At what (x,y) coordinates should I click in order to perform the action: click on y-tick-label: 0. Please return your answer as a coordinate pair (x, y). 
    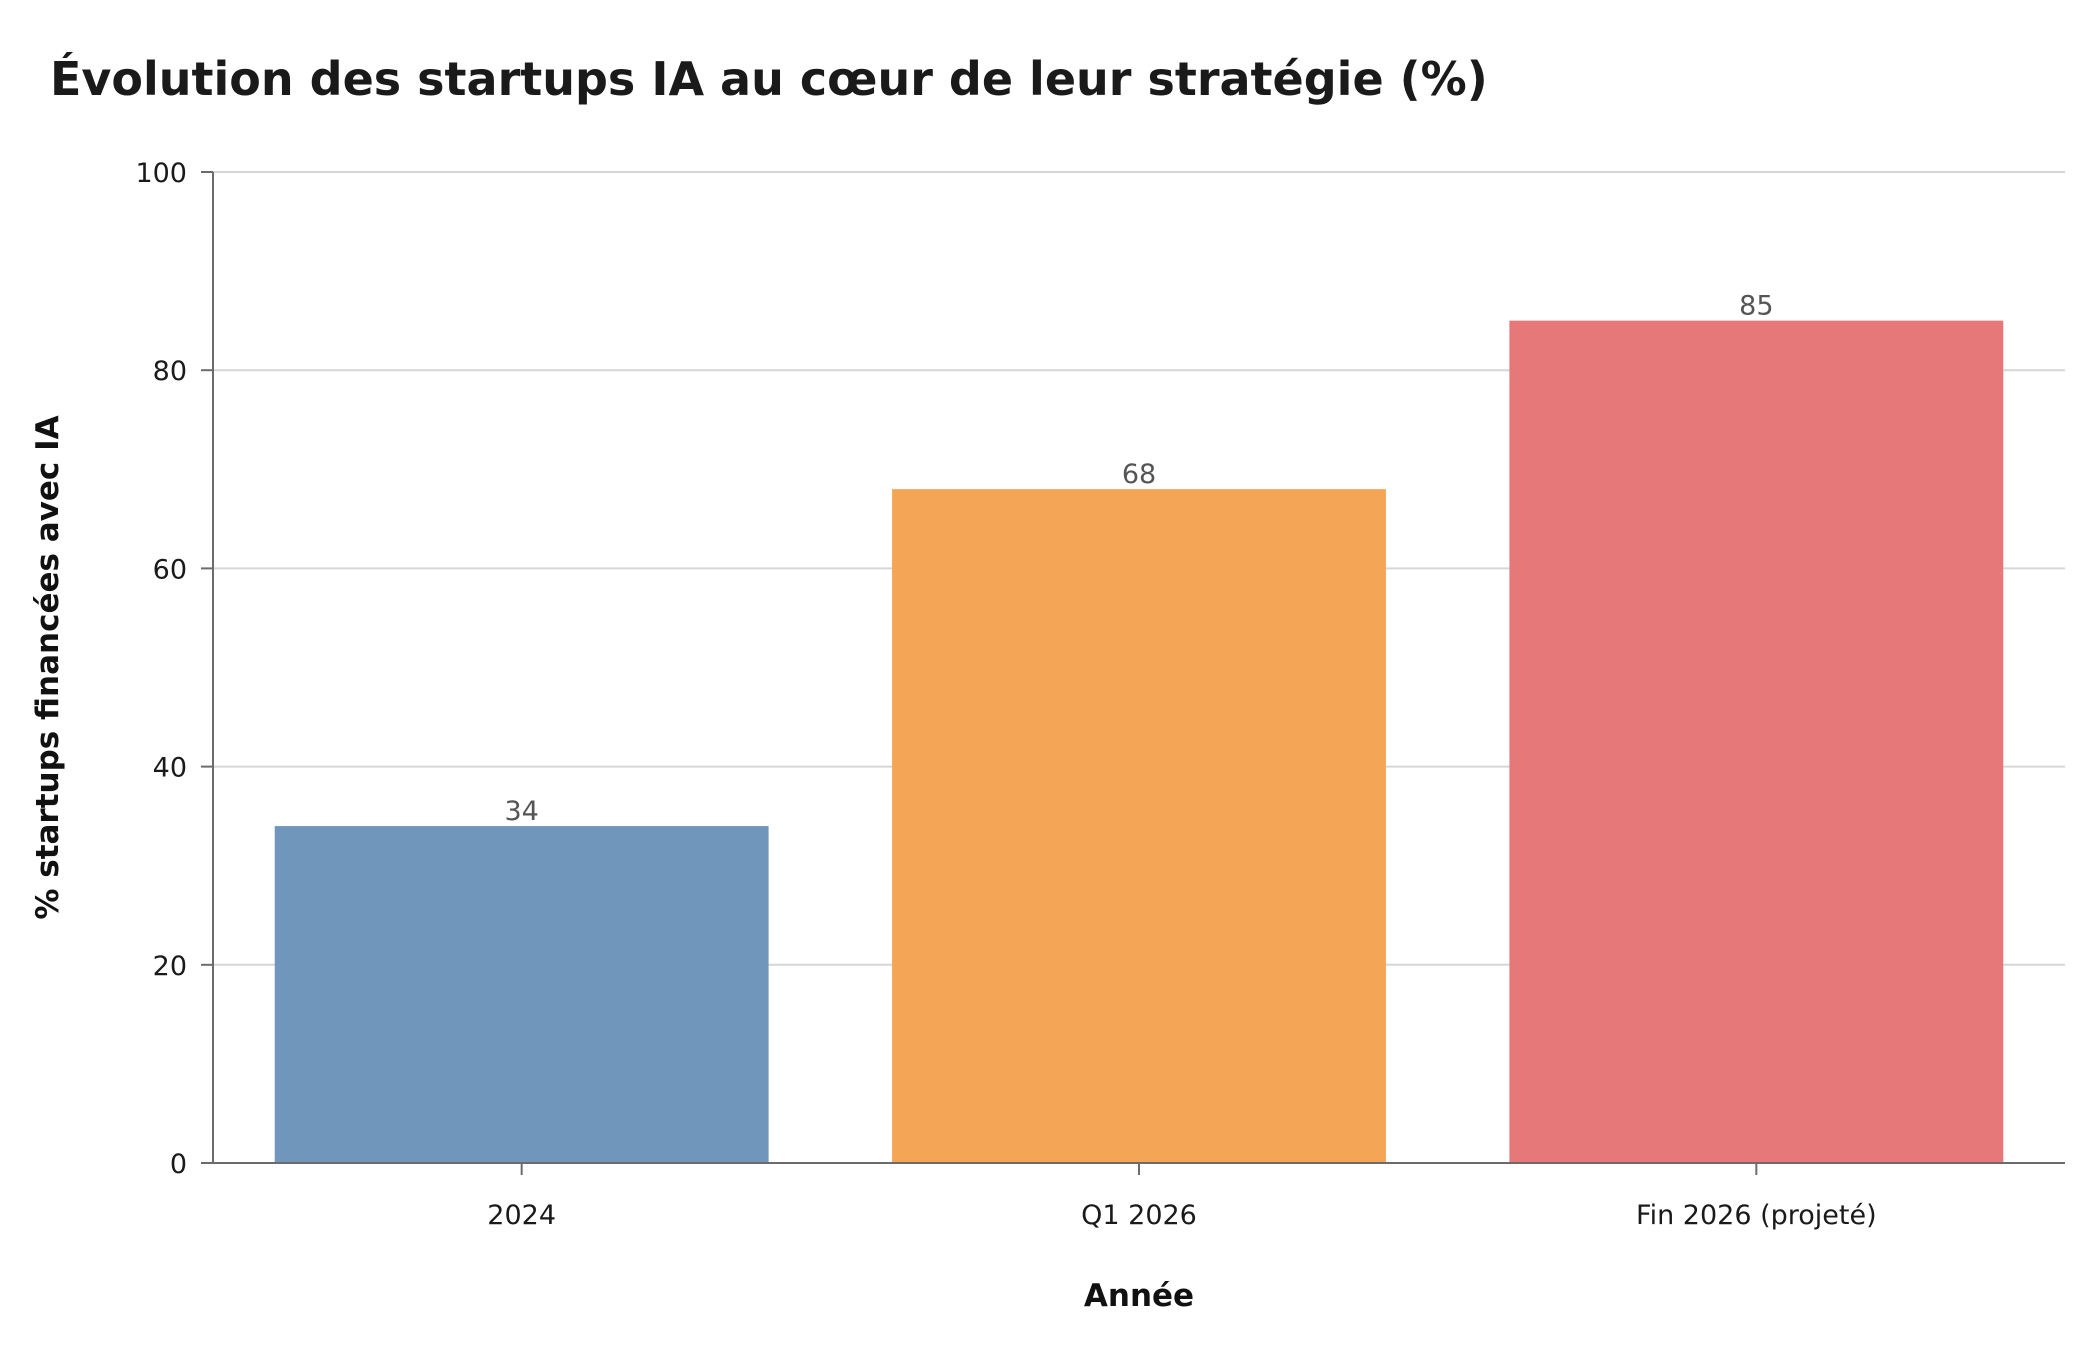
    Looking at the image, I should click on (178, 1164).